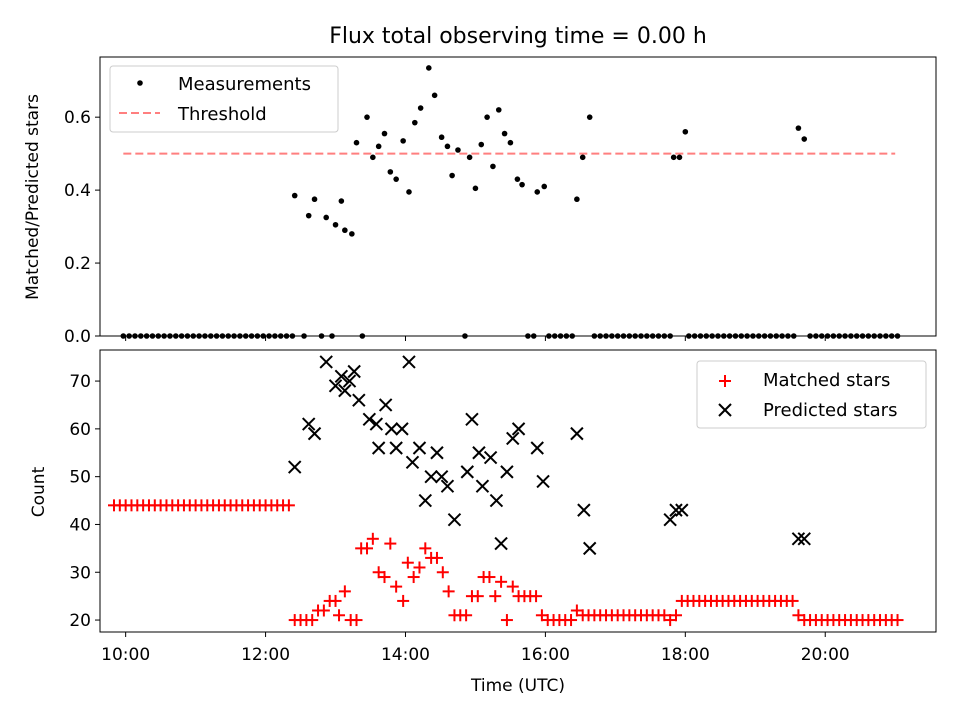 This screenshot has width=960, height=720. I want to click on top-y-axis: 0.0 0.2 0.4 0.6, so click(82, 227).